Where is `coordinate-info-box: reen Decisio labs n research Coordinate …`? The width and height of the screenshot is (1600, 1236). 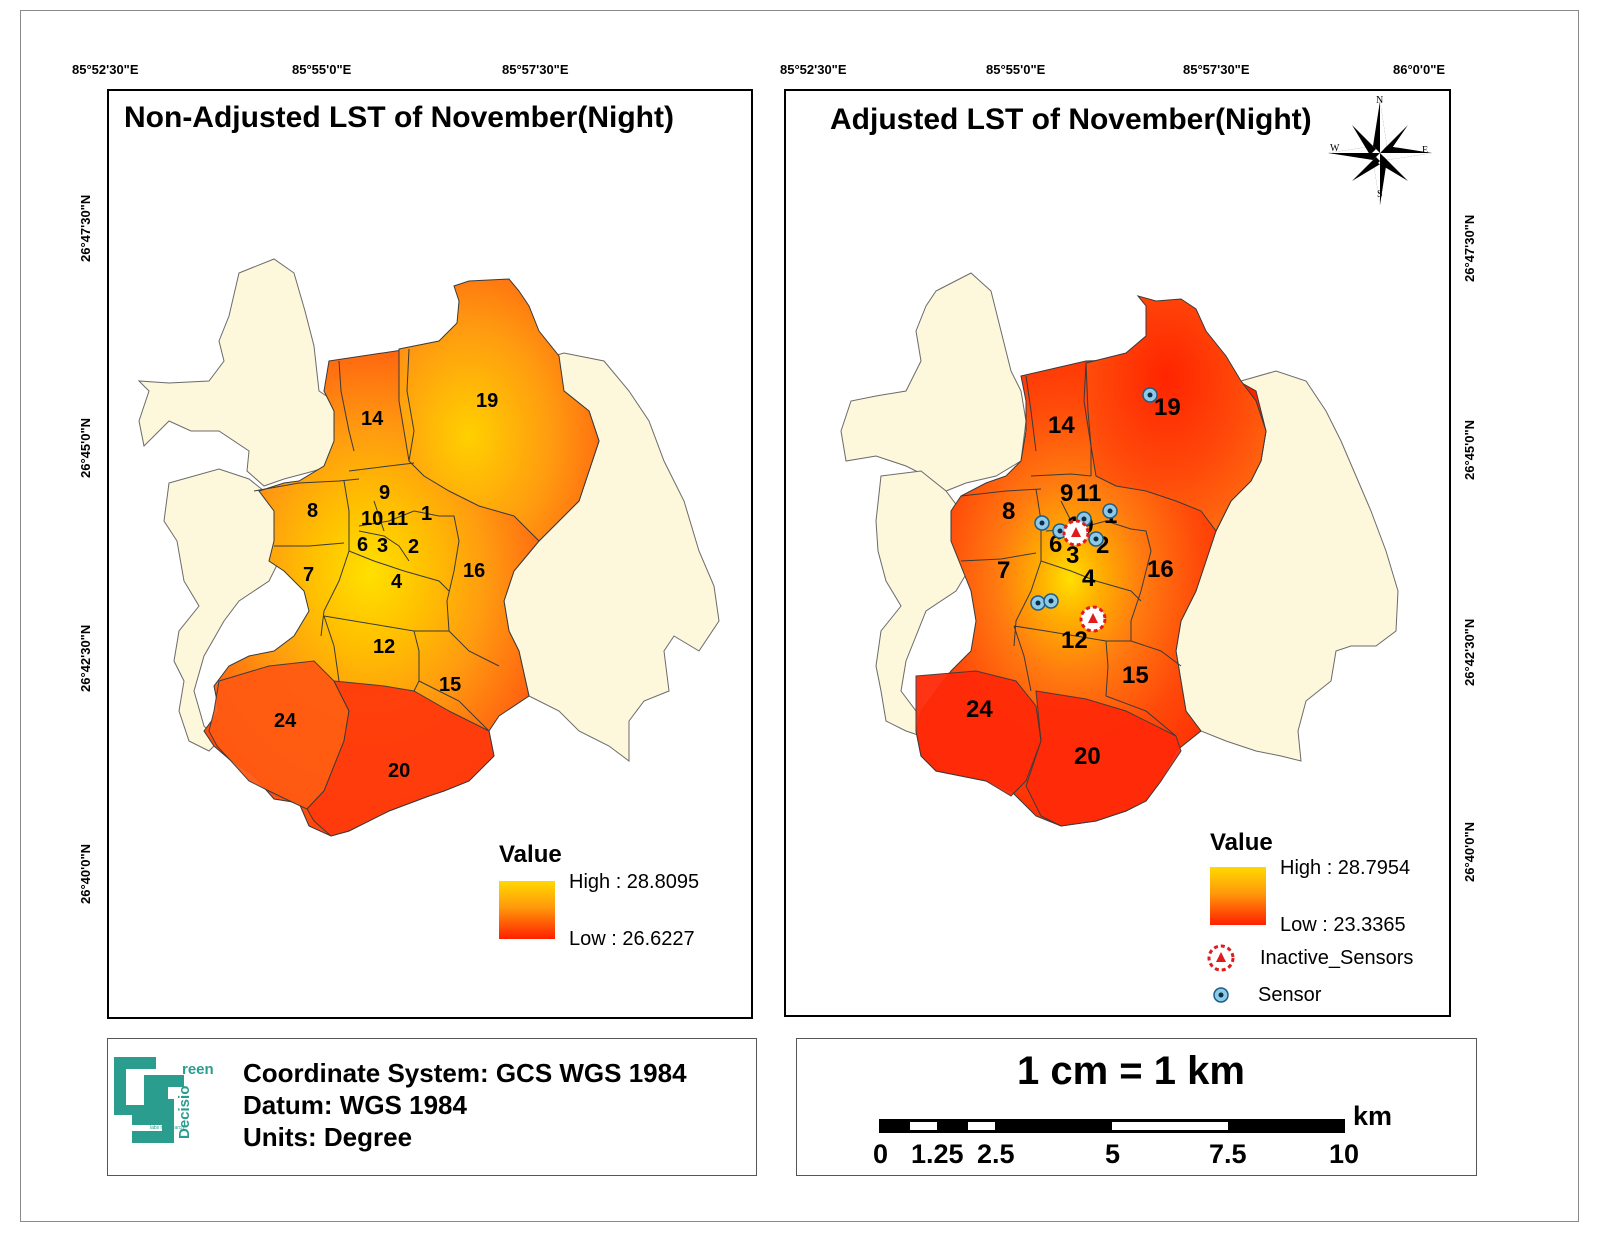
coordinate-info-box: reen Decisio labs n research Coordinate … is located at coordinates (432, 1107).